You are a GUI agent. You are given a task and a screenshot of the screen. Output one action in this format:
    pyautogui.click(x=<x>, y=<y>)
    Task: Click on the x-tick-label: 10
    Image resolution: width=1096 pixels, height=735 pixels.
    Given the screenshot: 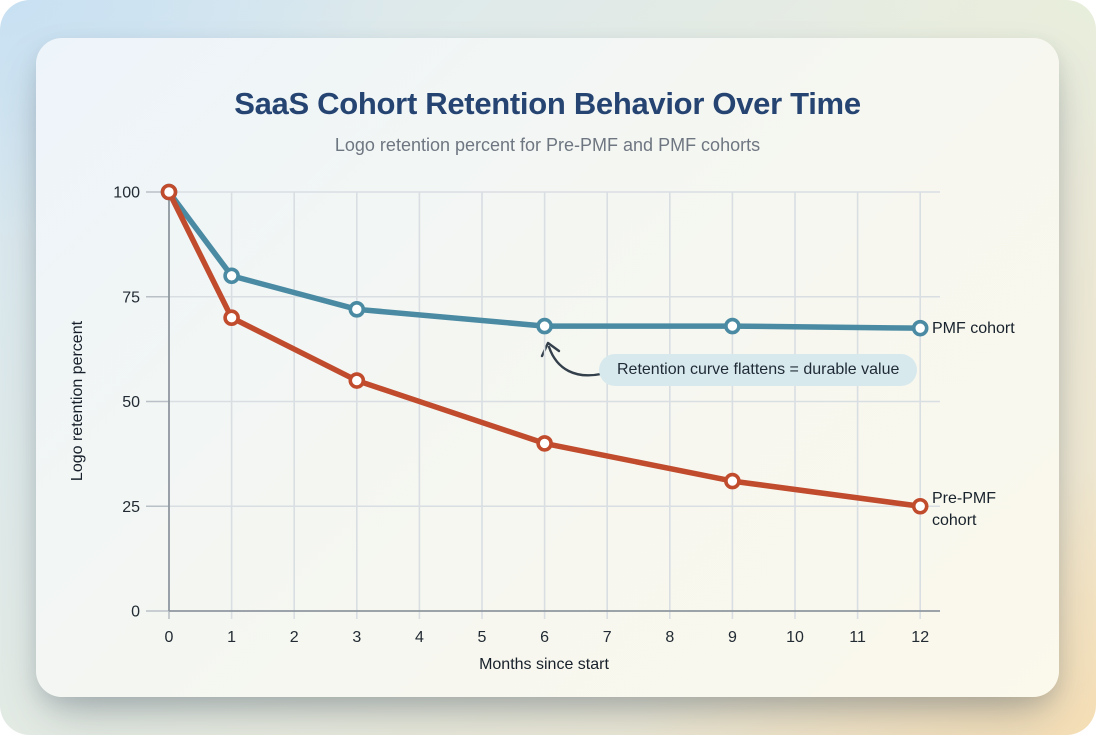 What is the action you would take?
    pyautogui.click(x=795, y=637)
    